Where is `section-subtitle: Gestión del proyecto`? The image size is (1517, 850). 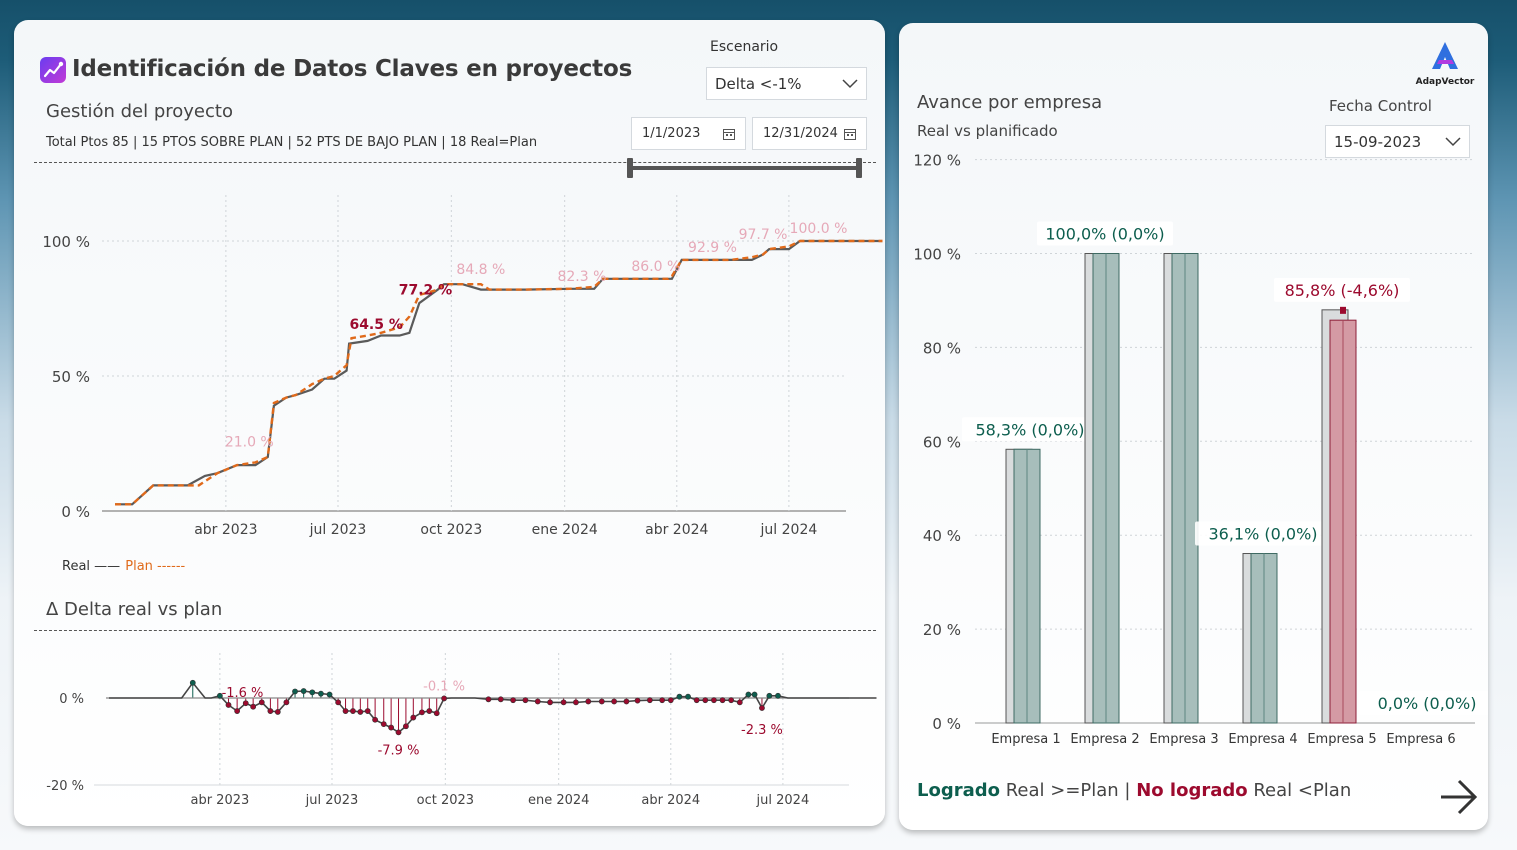
section-subtitle: Gestión del proyecto is located at coordinates (139, 111).